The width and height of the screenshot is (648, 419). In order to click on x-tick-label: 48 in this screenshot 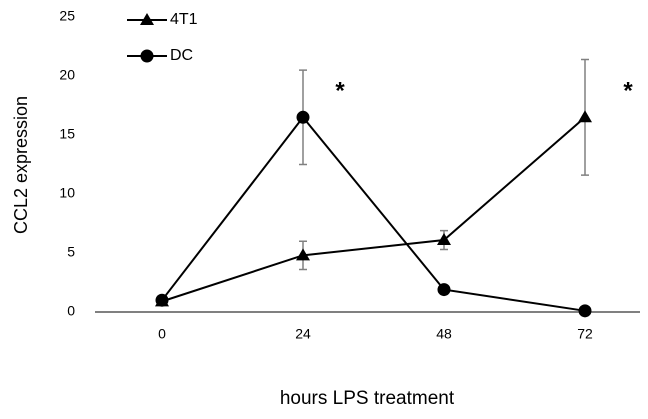, I will do `click(444, 334)`.